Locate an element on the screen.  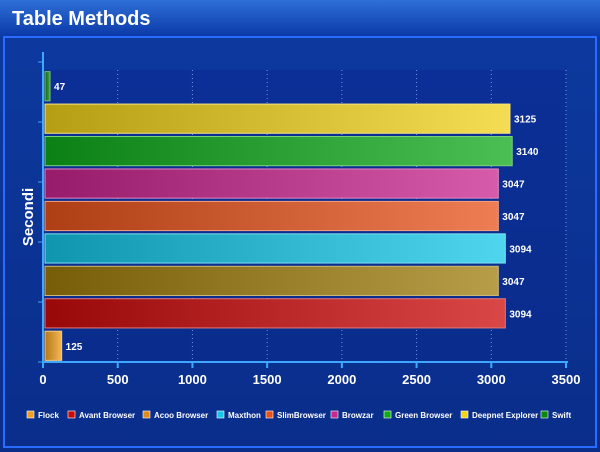
bar-acoo-browser is located at coordinates (271, 280).